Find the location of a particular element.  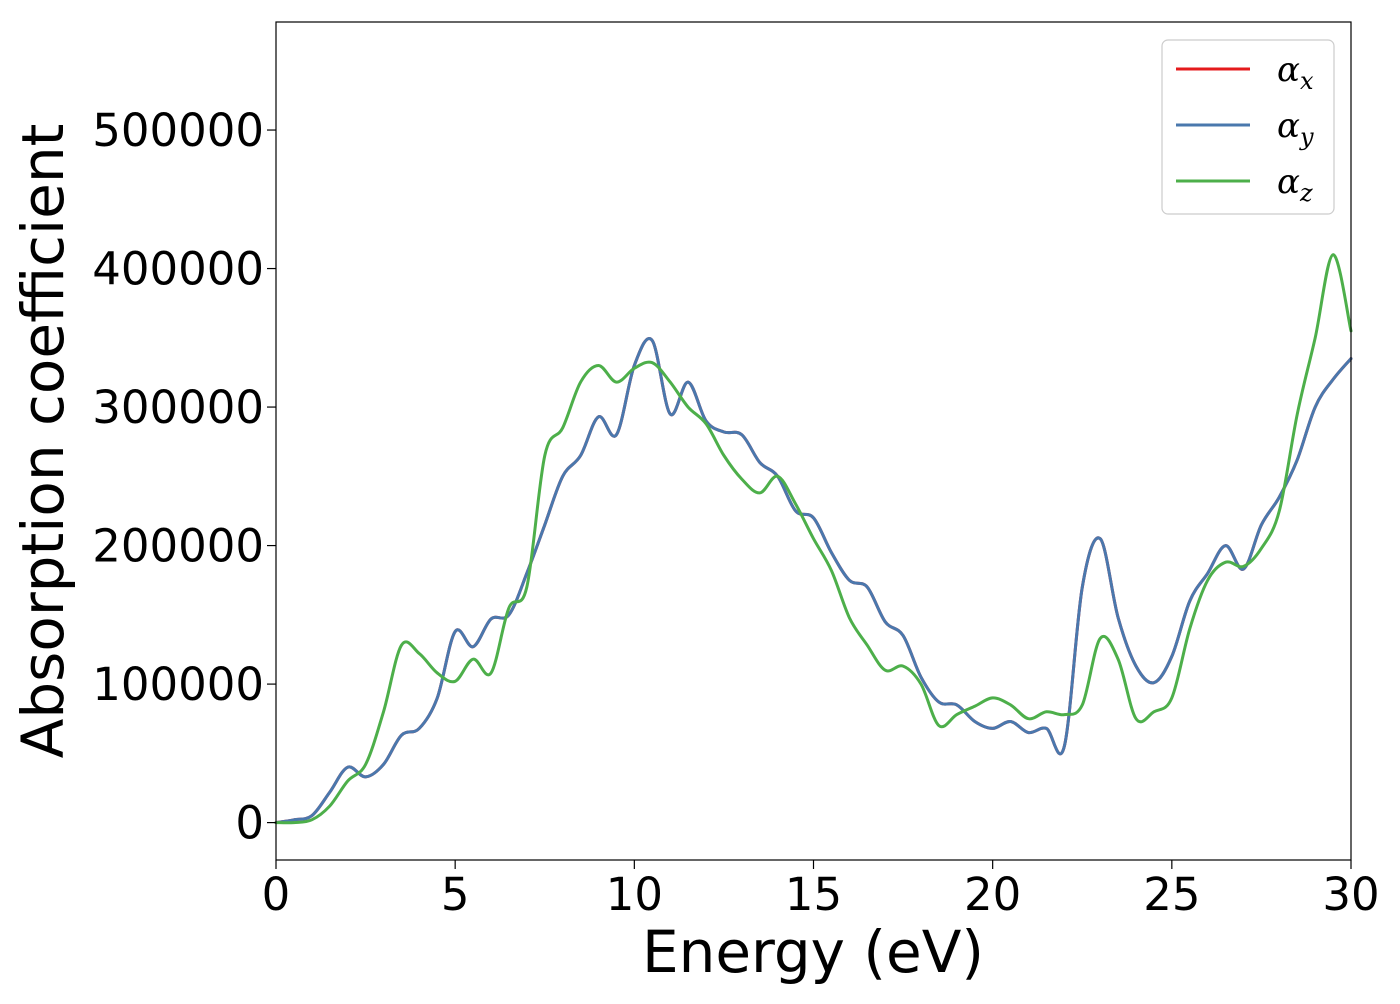

y-tick-label: 400000 is located at coordinates (178, 269).